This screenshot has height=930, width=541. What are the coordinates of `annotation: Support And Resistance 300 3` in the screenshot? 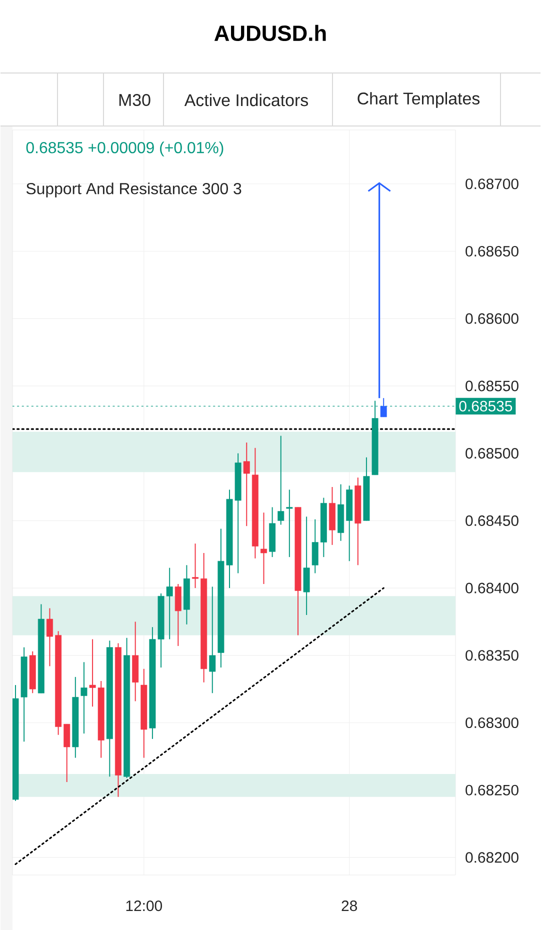 It's located at (134, 190).